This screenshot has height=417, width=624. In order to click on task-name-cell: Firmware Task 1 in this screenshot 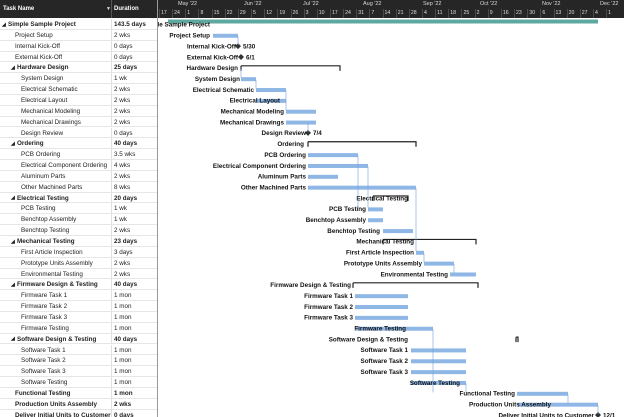, I will do `click(44, 296)`.